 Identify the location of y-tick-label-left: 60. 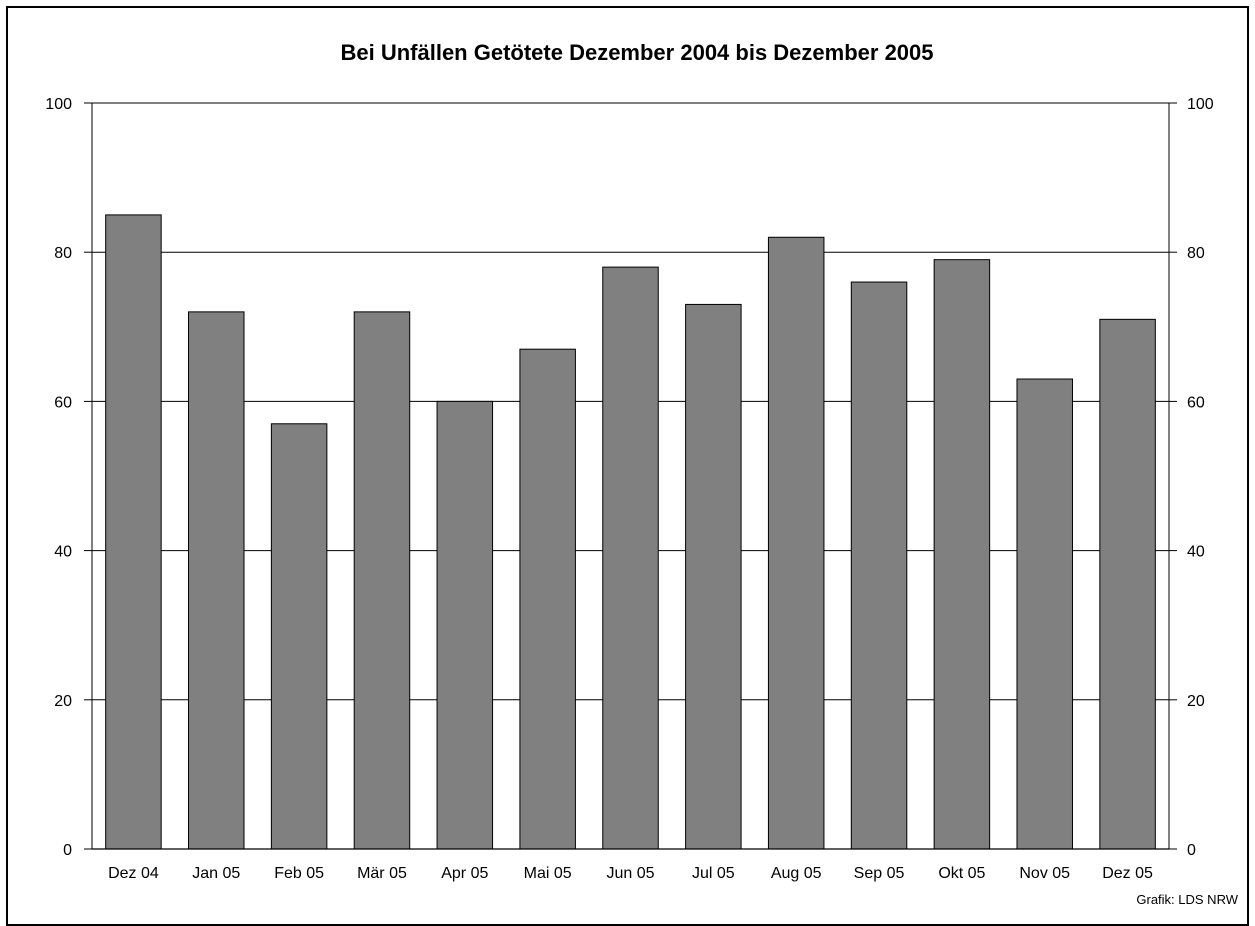
(63, 402).